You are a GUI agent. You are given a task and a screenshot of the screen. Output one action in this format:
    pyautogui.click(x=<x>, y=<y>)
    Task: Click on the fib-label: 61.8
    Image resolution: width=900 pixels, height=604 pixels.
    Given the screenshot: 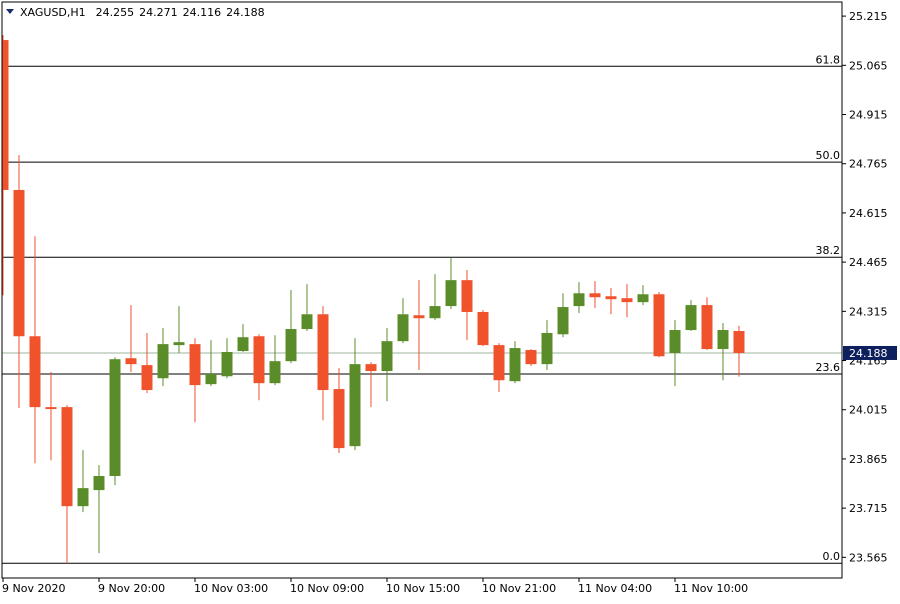 What is the action you would take?
    pyautogui.click(x=828, y=59)
    